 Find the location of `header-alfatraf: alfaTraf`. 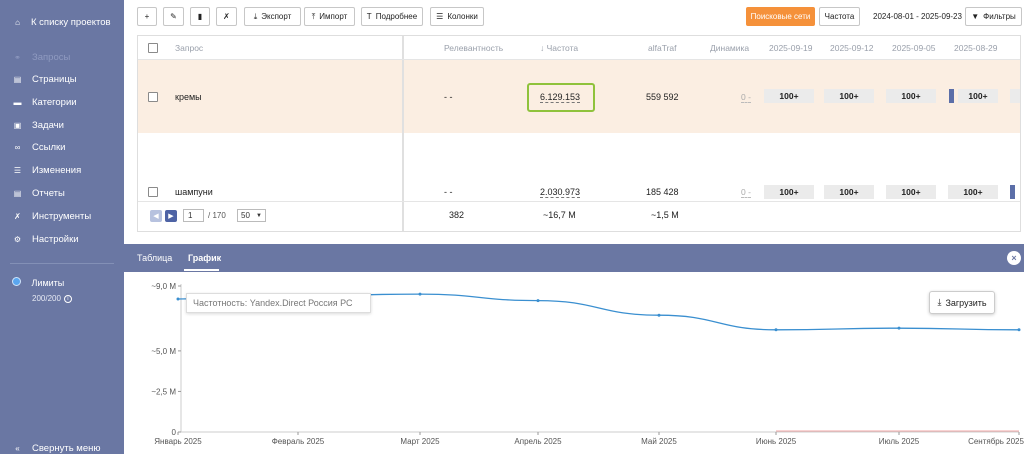

header-alfatraf: alfaTraf is located at coordinates (662, 48).